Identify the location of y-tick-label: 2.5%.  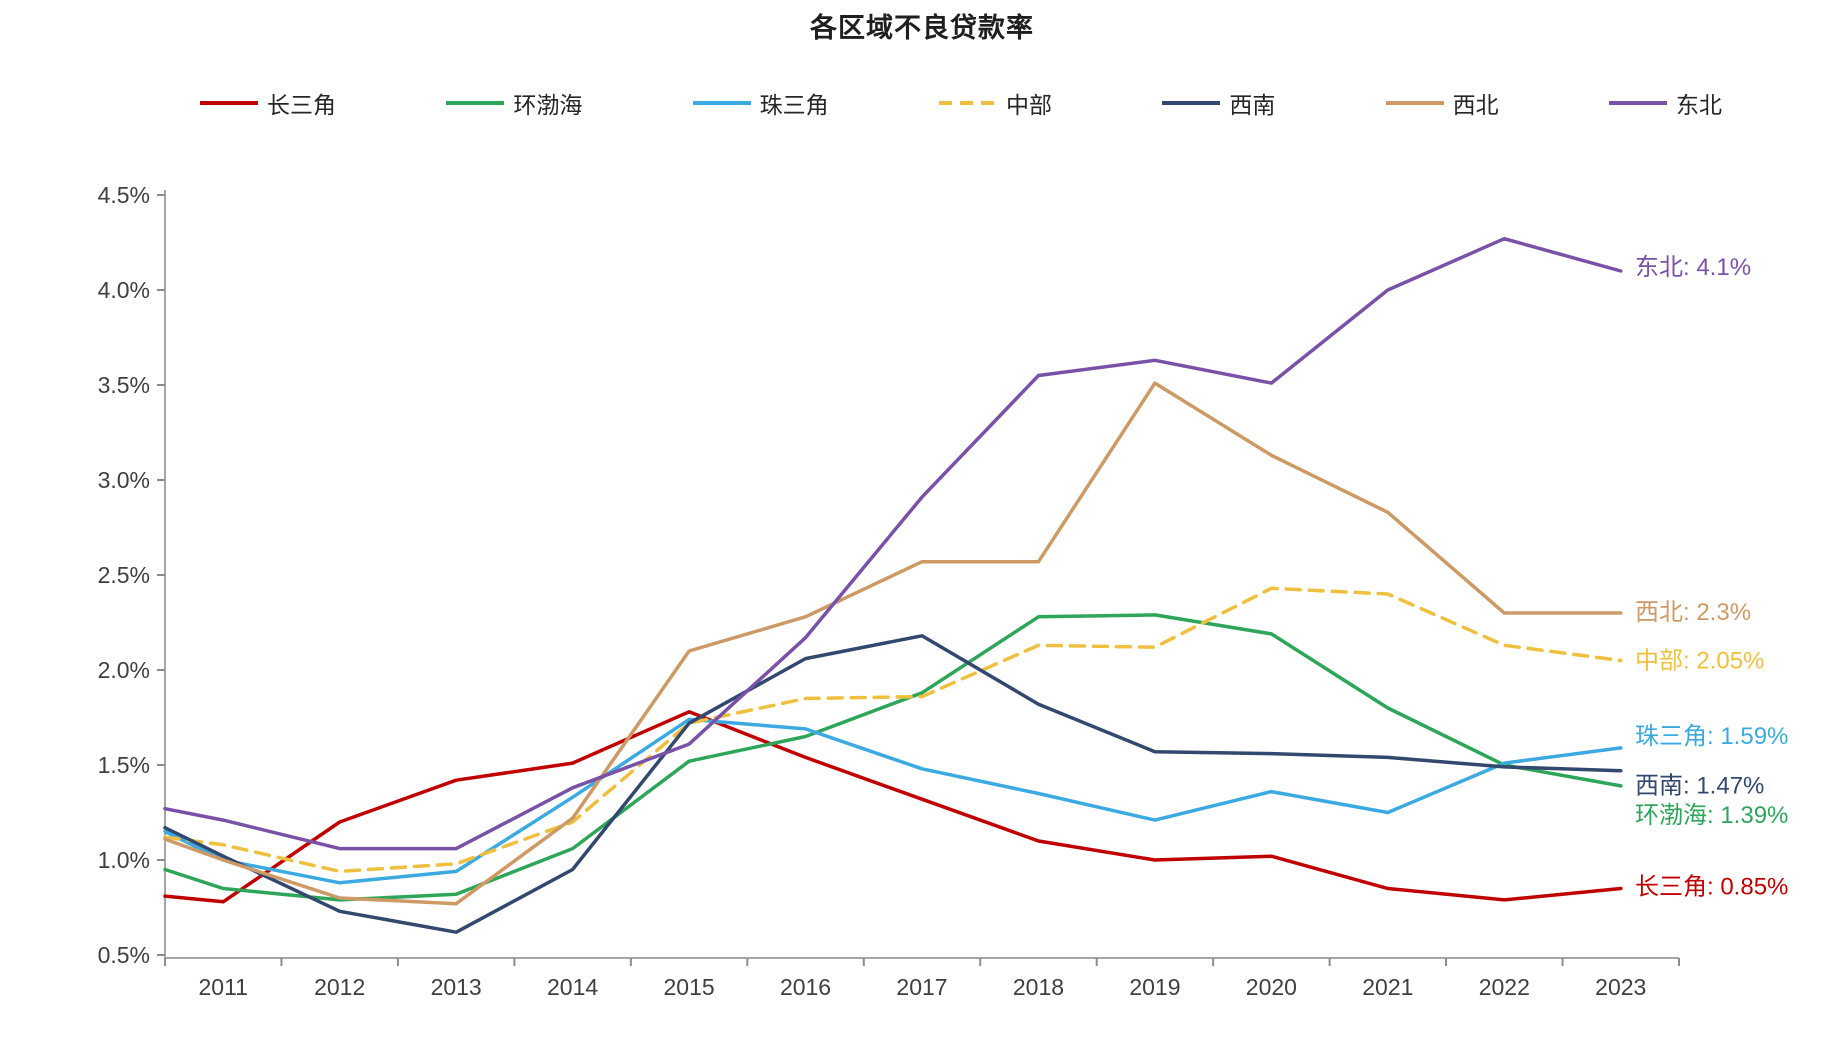
(124, 575).